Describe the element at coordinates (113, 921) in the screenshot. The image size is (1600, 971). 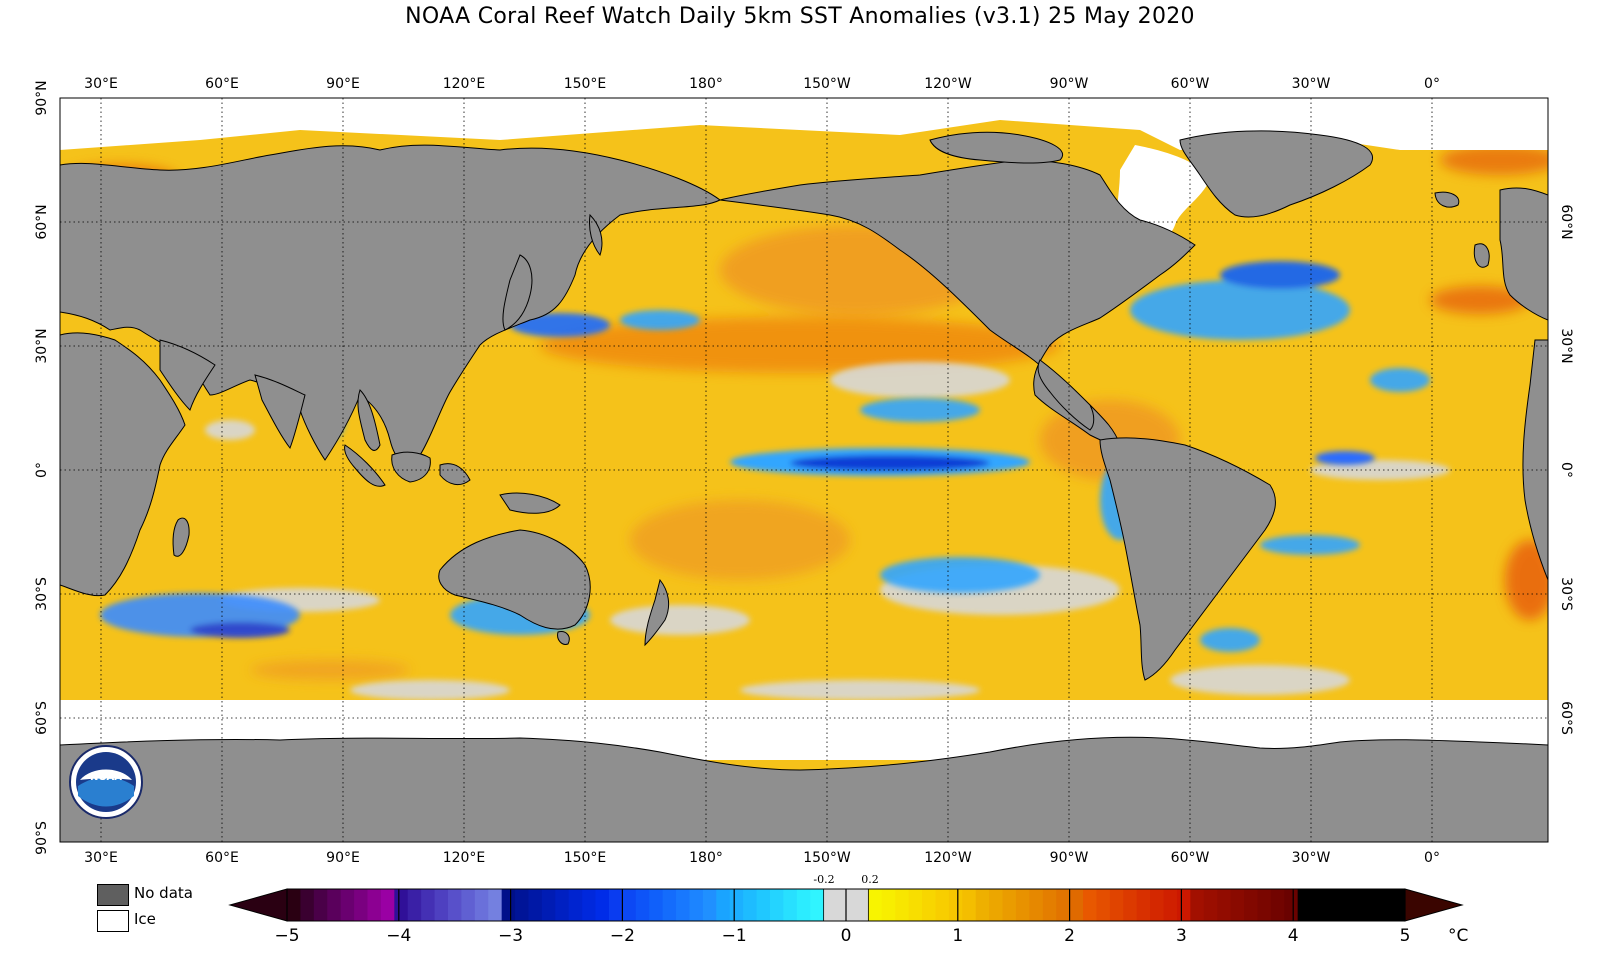
I see `ice-swatch` at that location.